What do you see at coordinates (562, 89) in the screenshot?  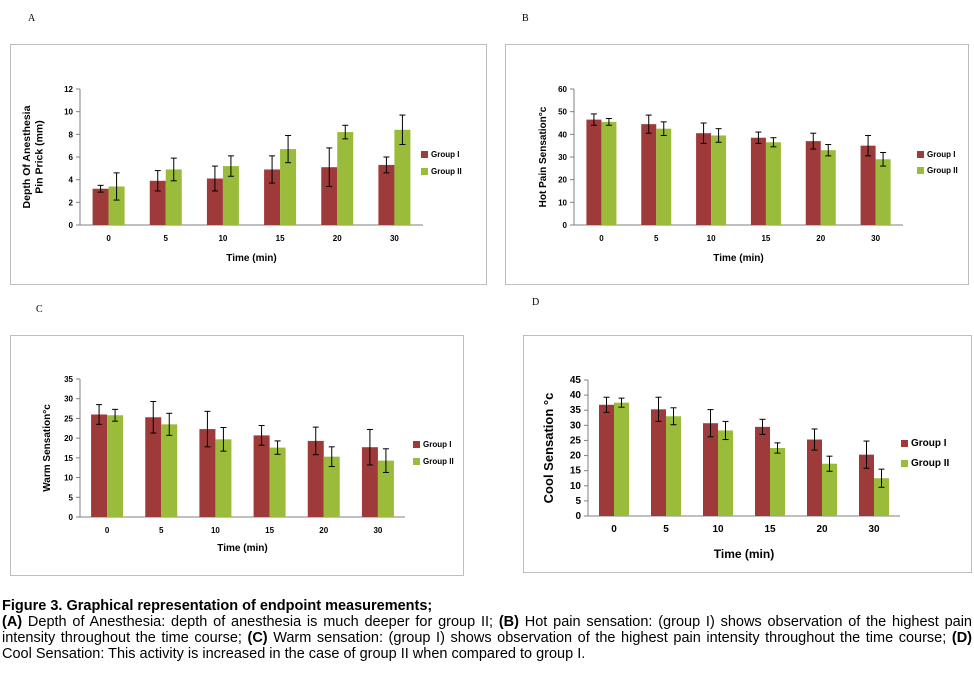 I see `y-tick-label: 60` at bounding box center [562, 89].